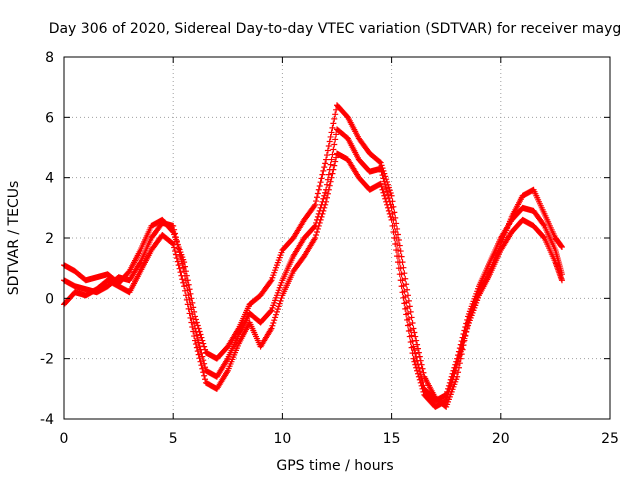 This screenshot has height=480, width=640. What do you see at coordinates (47, 360) in the screenshot?
I see `y-tick-label: -2` at bounding box center [47, 360].